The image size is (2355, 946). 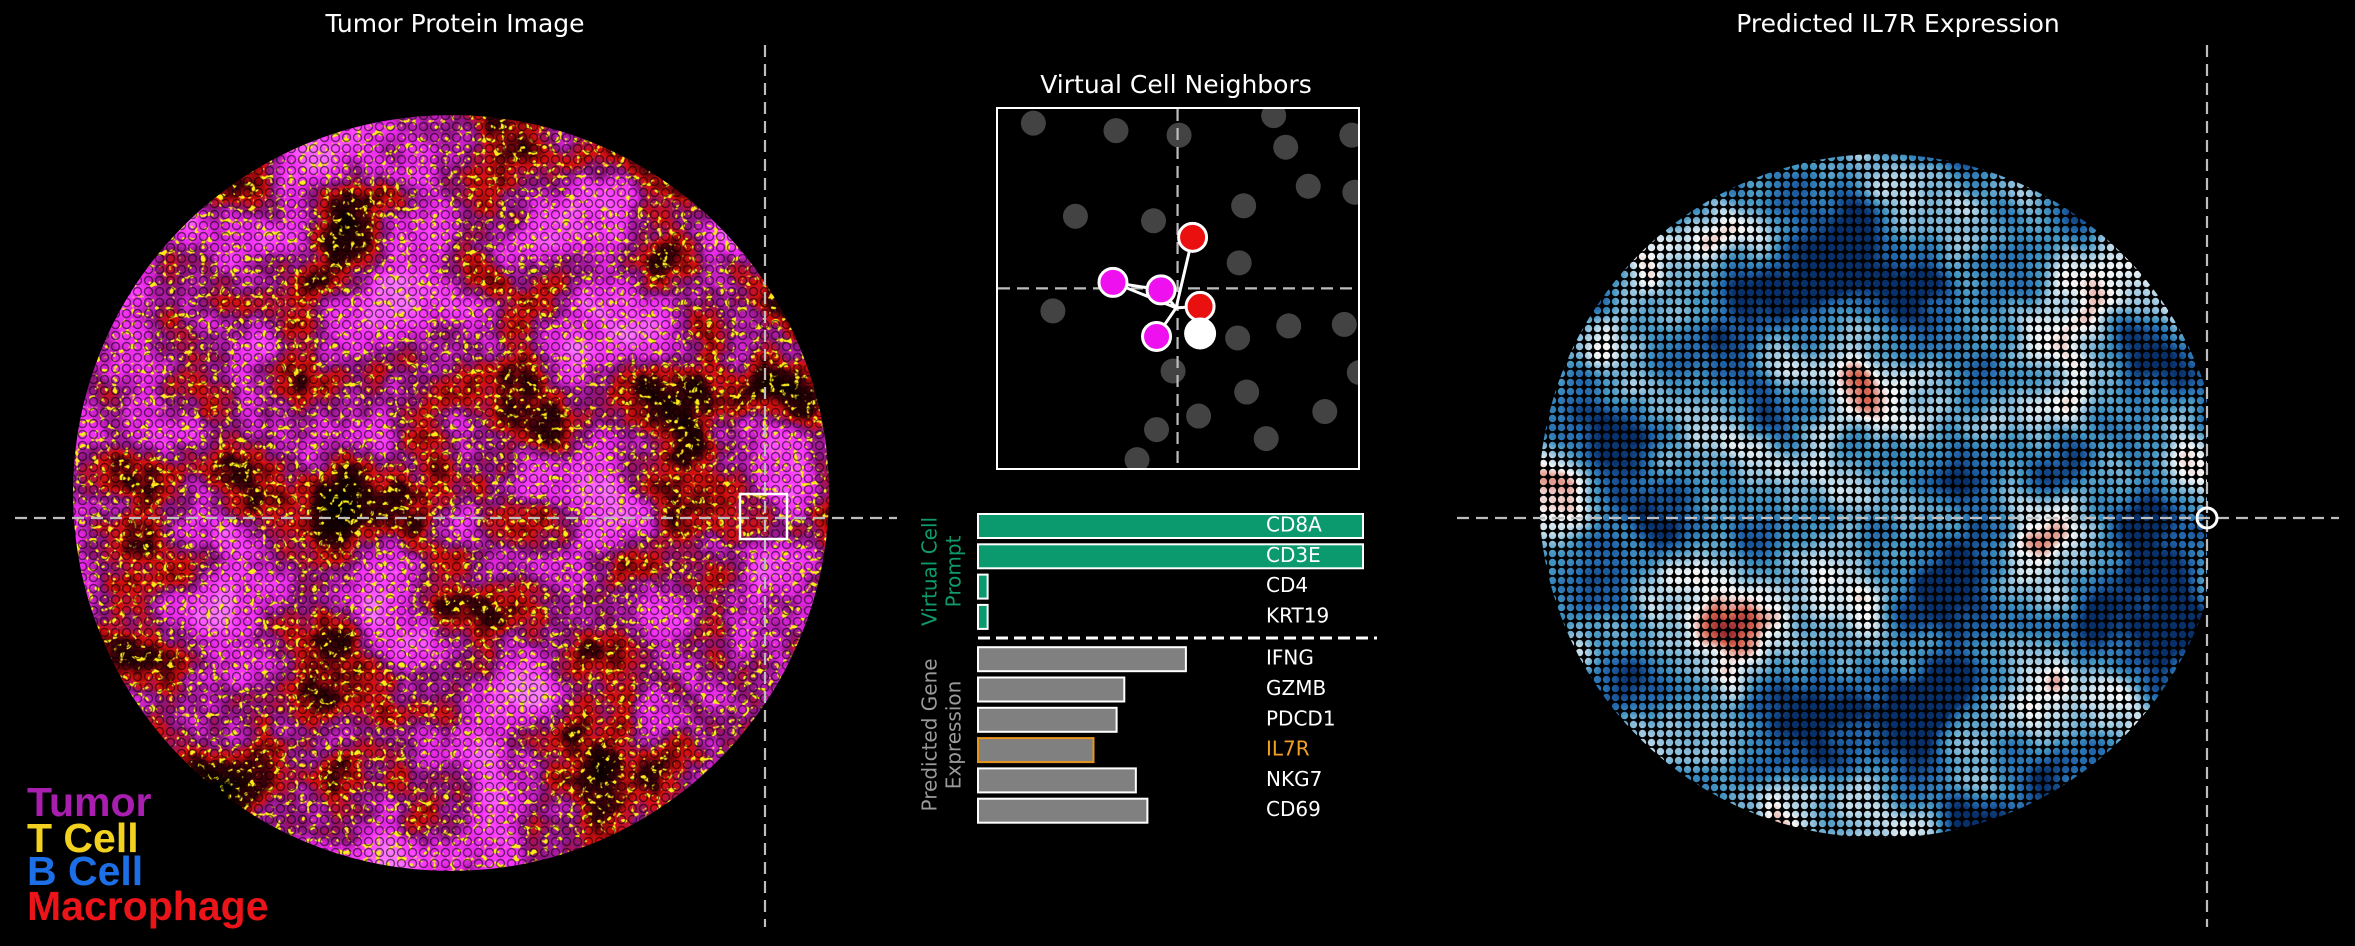 What do you see at coordinates (1297, 615) in the screenshot?
I see `bar-label: KRT19` at bounding box center [1297, 615].